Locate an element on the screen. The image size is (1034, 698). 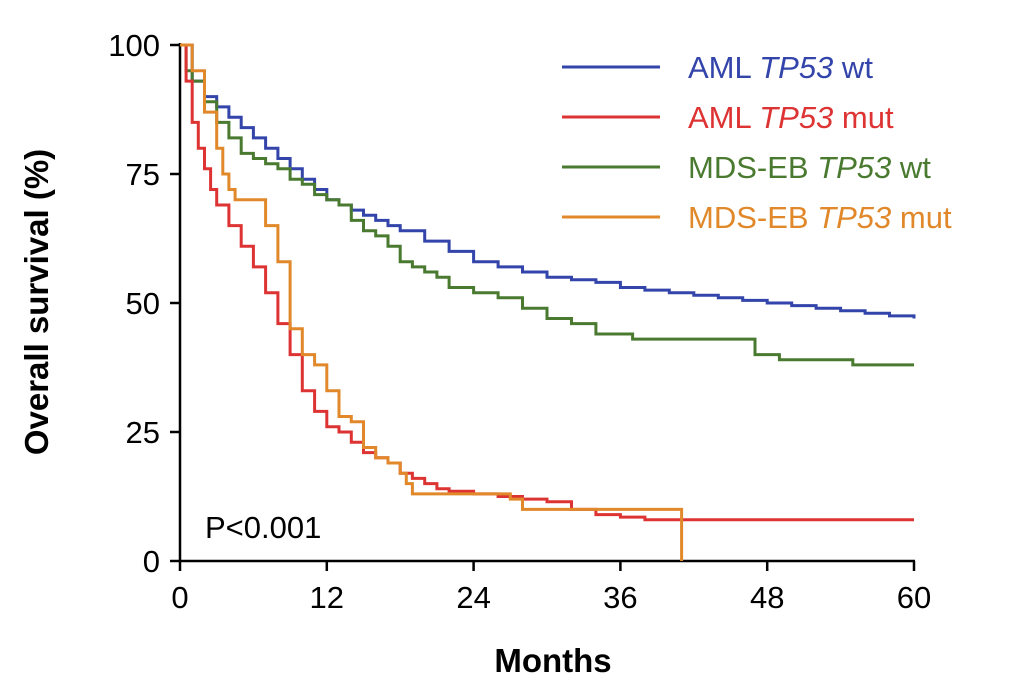
y-tick-label: 25 is located at coordinates (143, 432).